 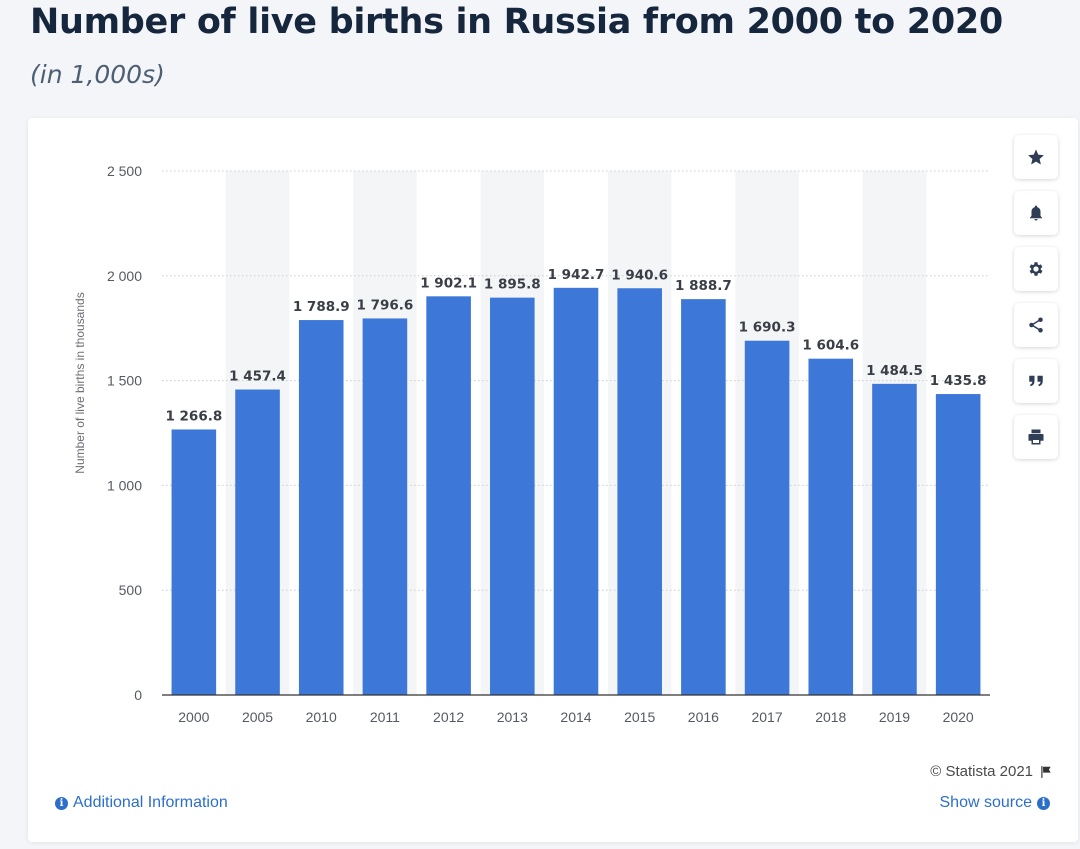 What do you see at coordinates (512, 285) in the screenshot?
I see `bar-value-label: 1 895.8` at bounding box center [512, 285].